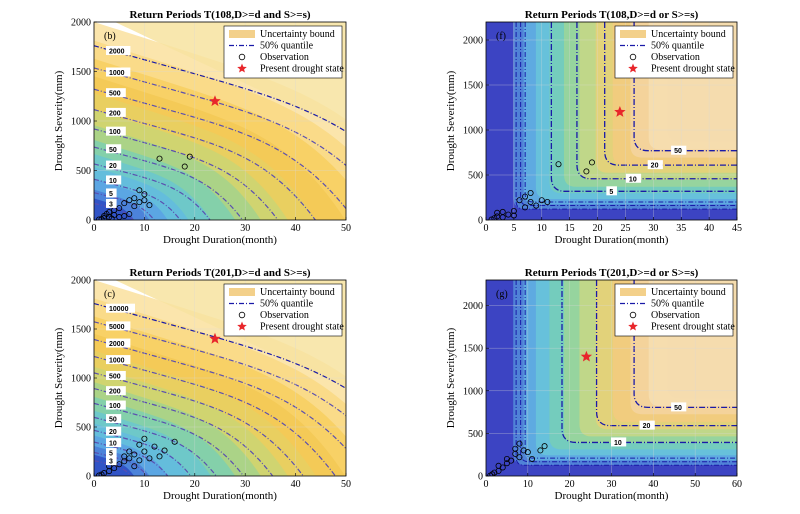 The height and width of the screenshot is (514, 800). What do you see at coordinates (475, 434) in the screenshot?
I see `y-tick-label: 500` at bounding box center [475, 434].